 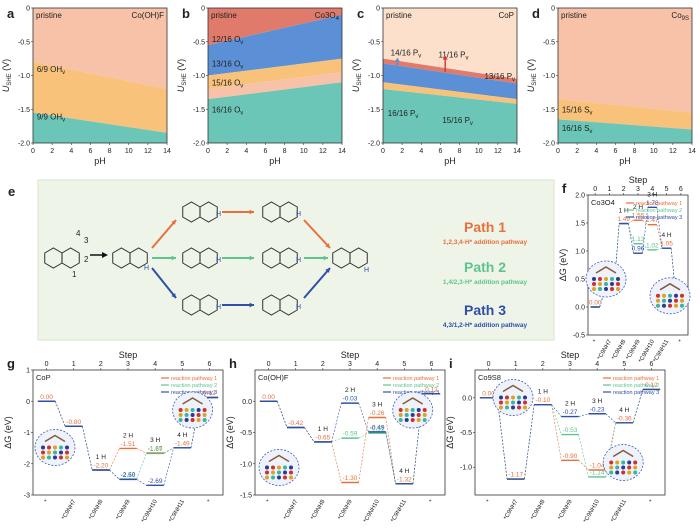 I want to click on path3-final-arrow, so click(x=317, y=283).